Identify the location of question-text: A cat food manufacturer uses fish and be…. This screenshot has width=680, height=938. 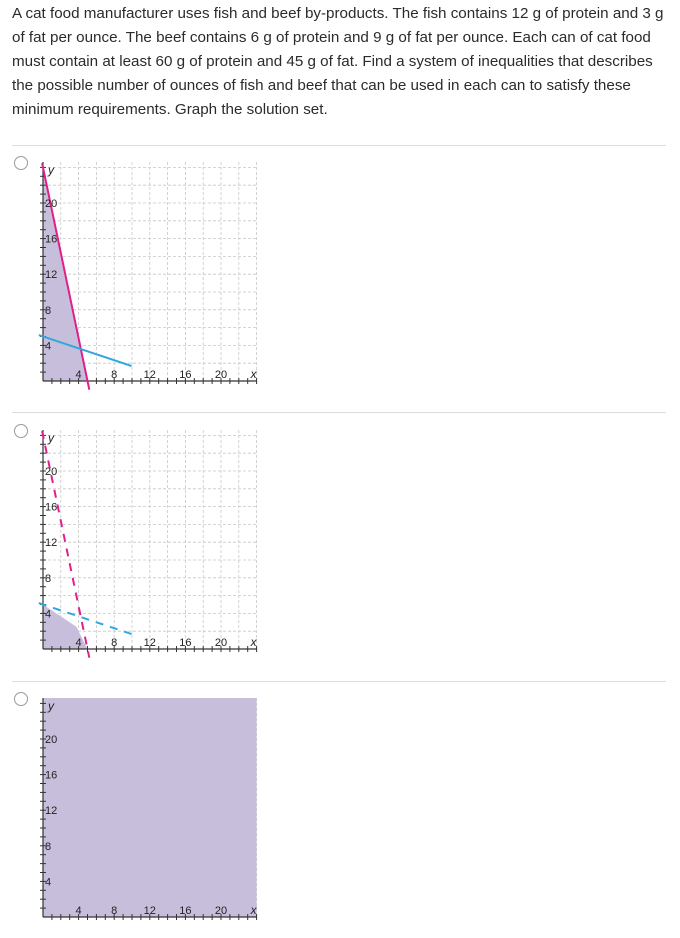
(338, 61).